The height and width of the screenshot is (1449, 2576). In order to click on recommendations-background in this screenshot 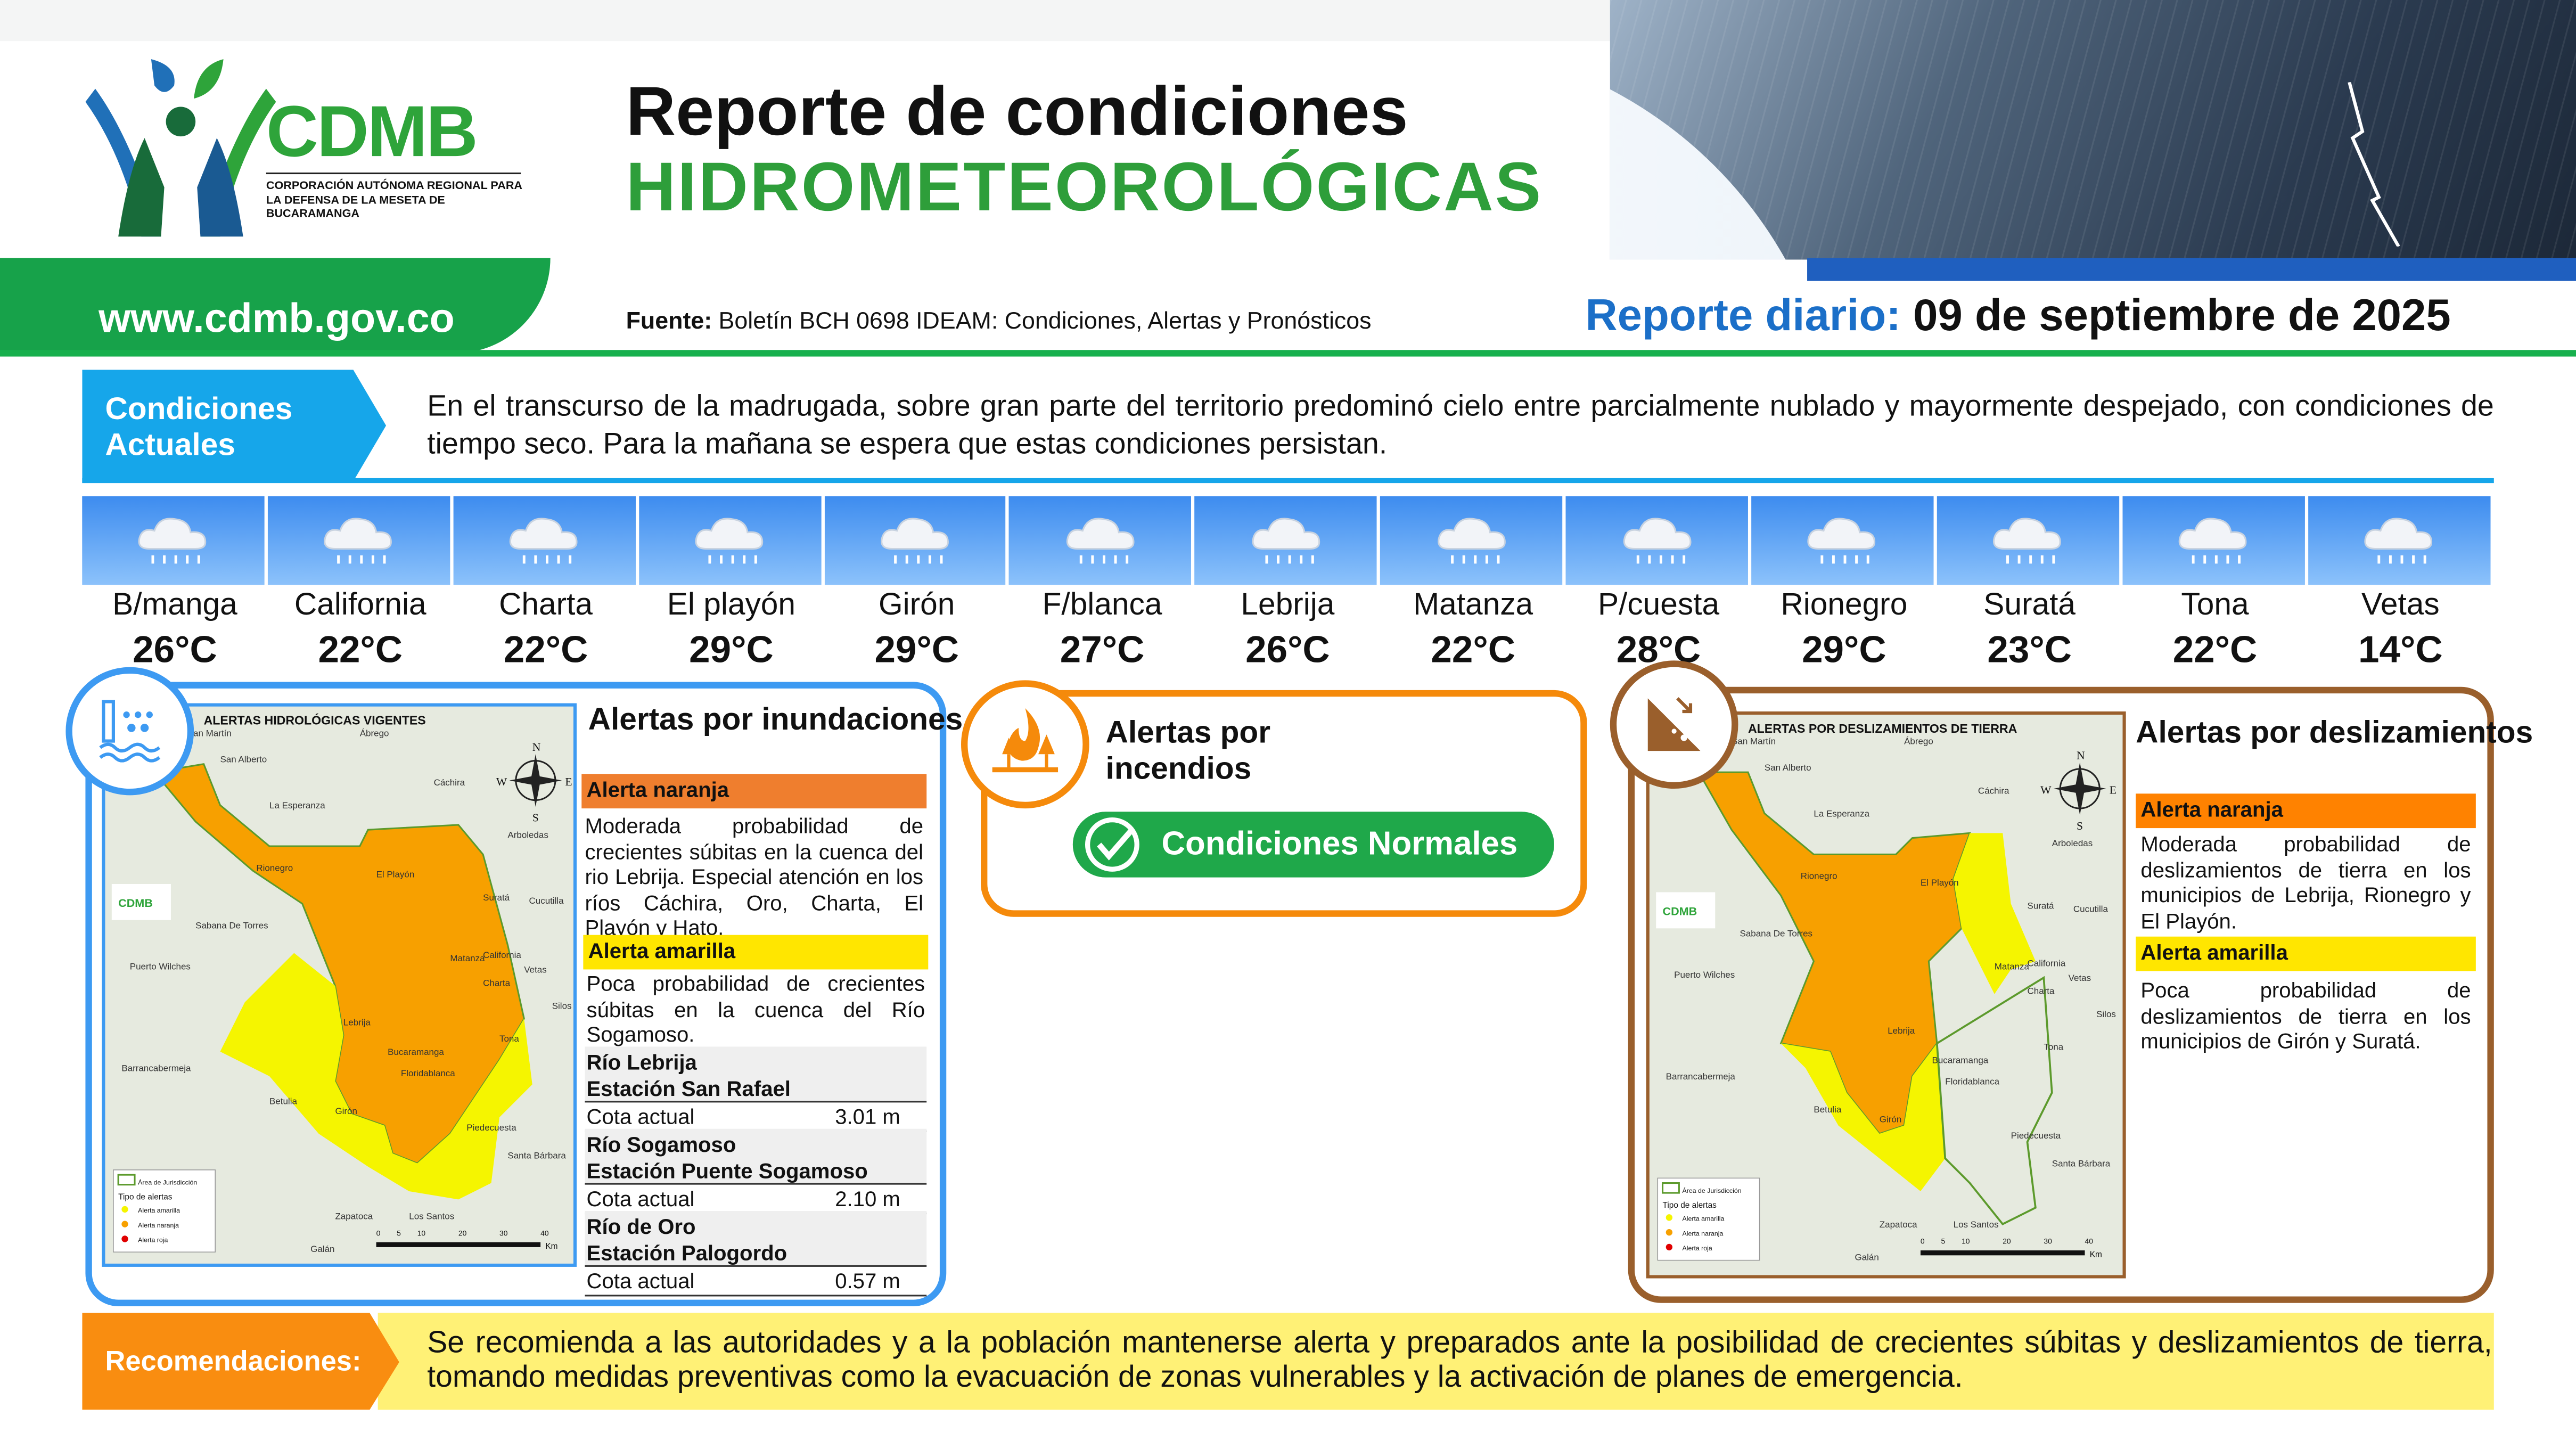, I will do `click(1436, 1361)`.